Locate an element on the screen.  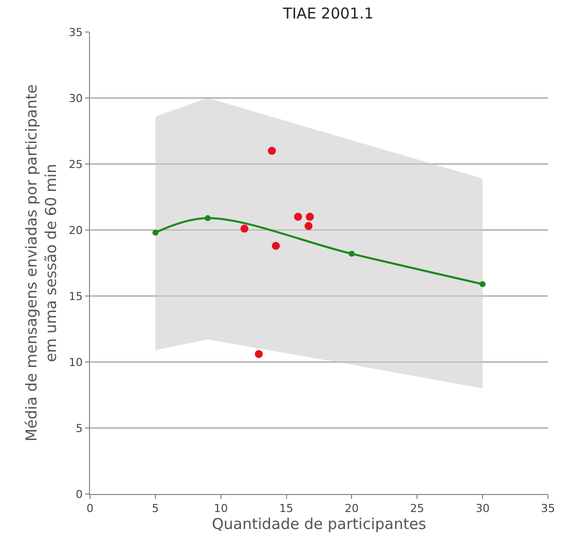
y-tick-label: 5 is located at coordinates (79, 428).